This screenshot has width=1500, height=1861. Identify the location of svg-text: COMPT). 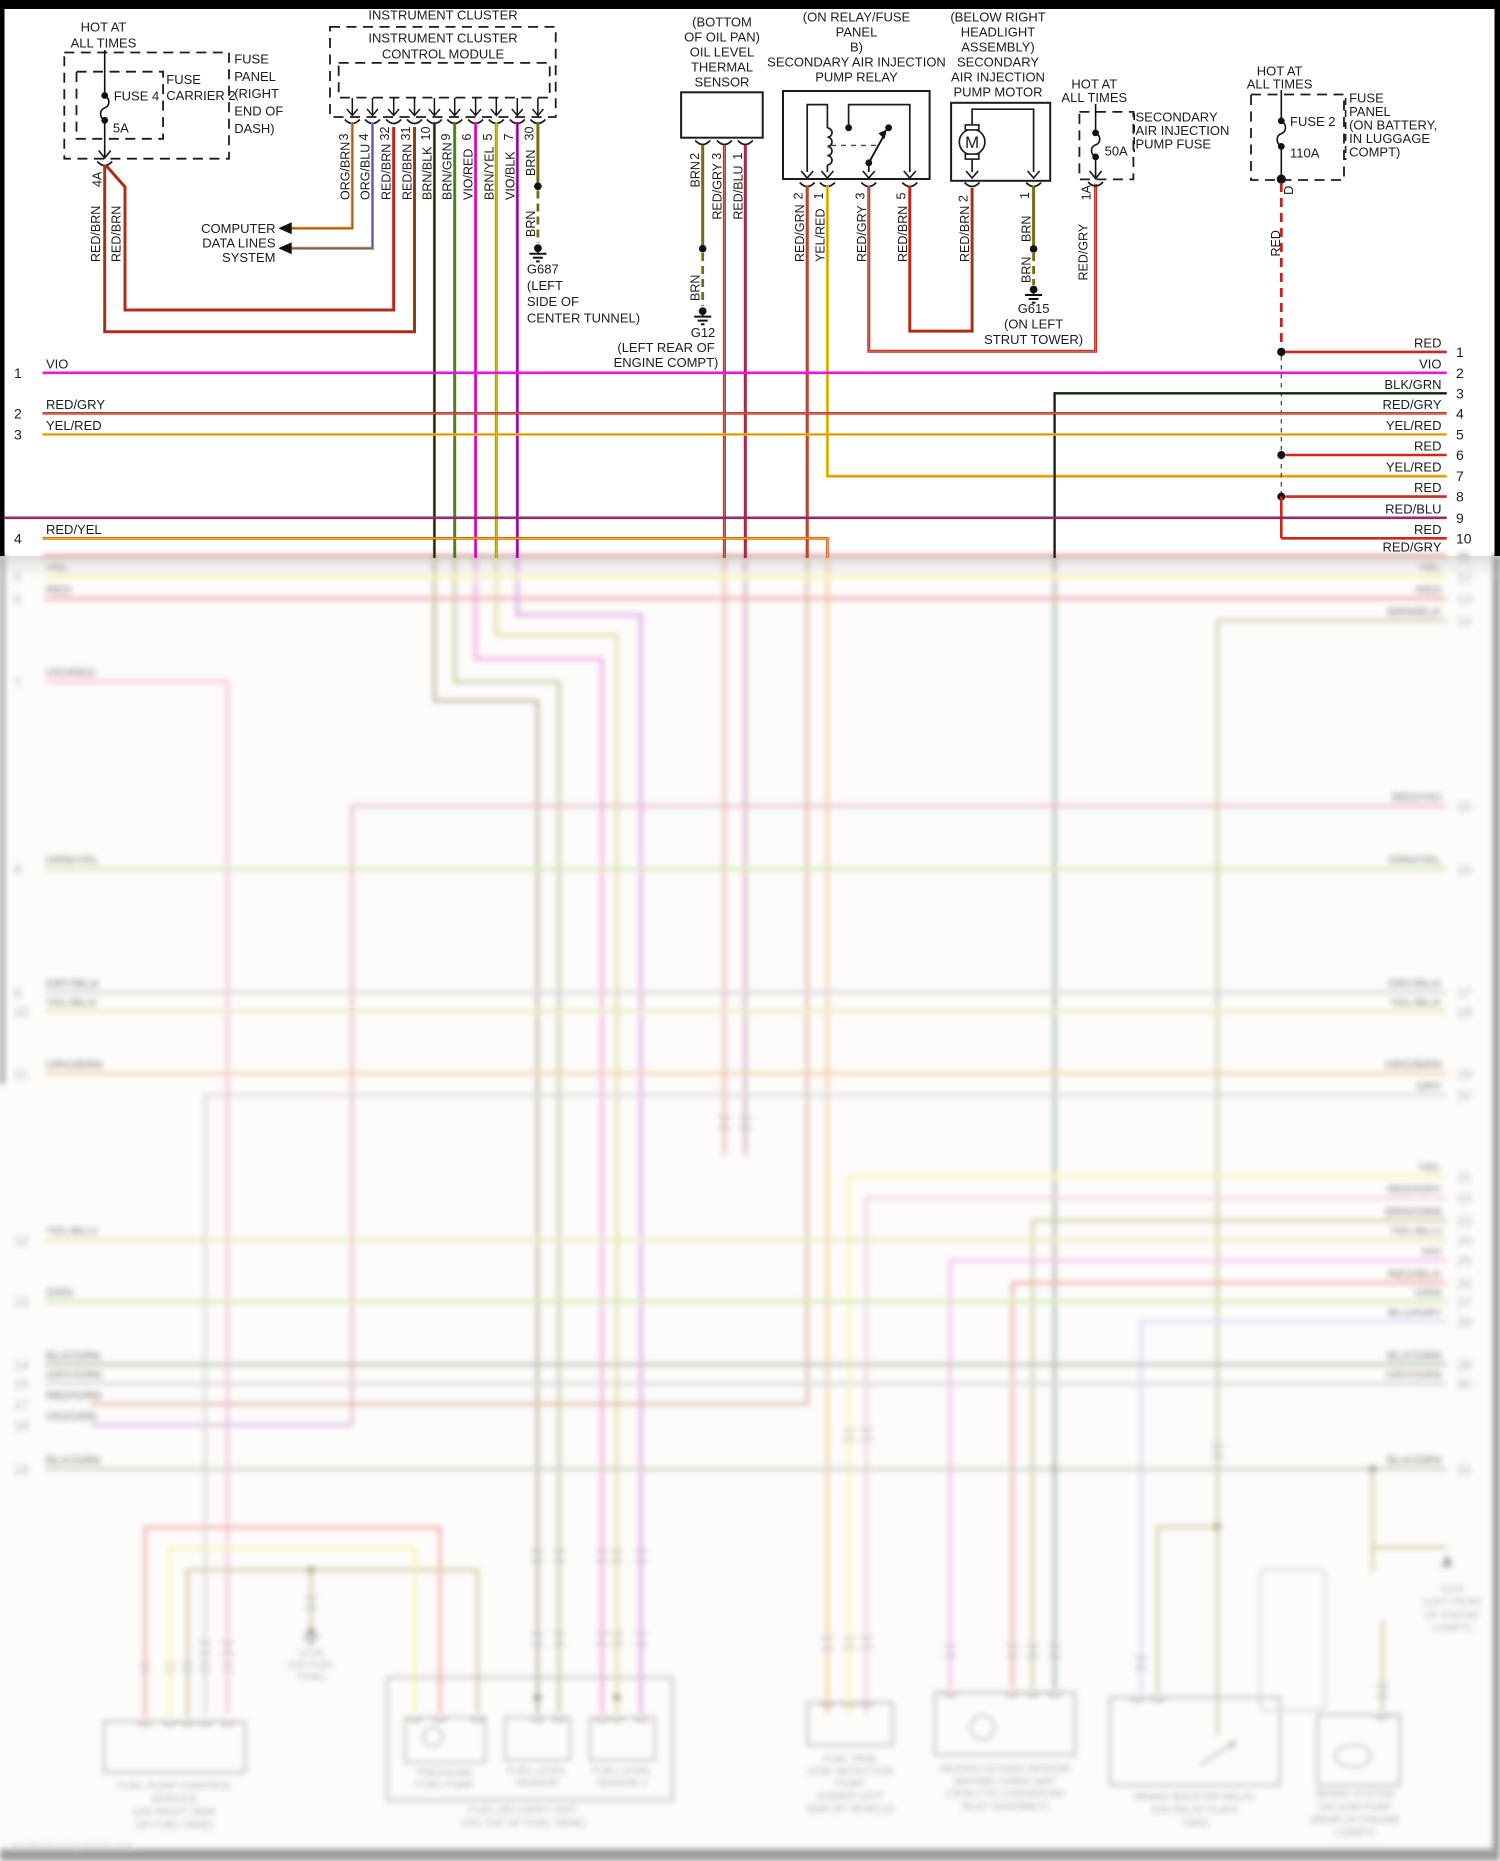
(1374, 152).